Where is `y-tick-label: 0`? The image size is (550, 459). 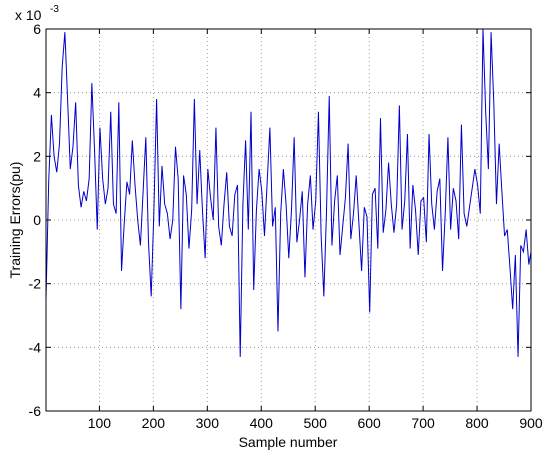 y-tick-label: 0 is located at coordinates (37, 220).